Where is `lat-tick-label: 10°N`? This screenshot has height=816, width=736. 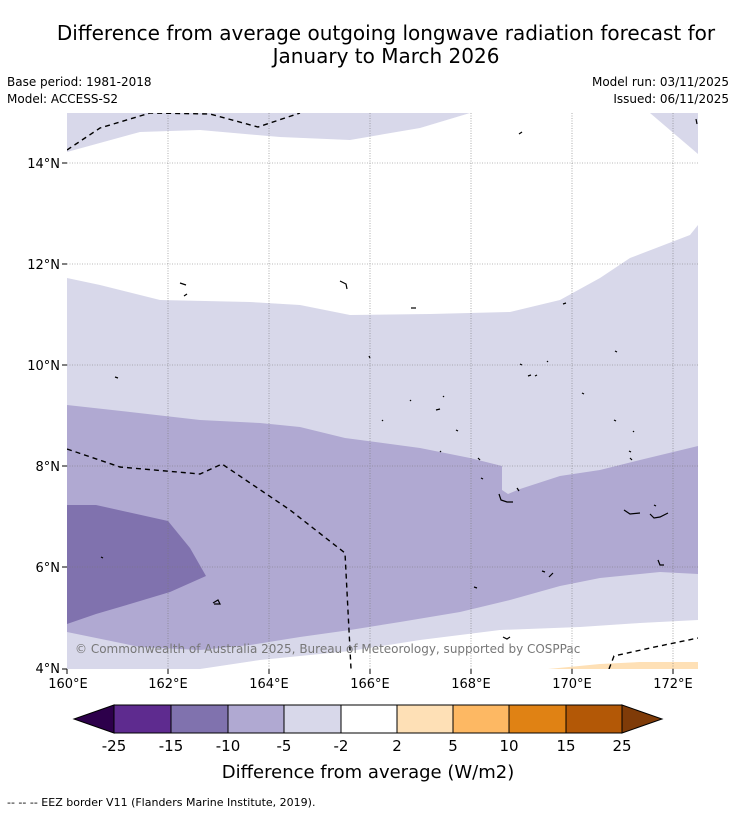
lat-tick-label: 10°N is located at coordinates (43, 366).